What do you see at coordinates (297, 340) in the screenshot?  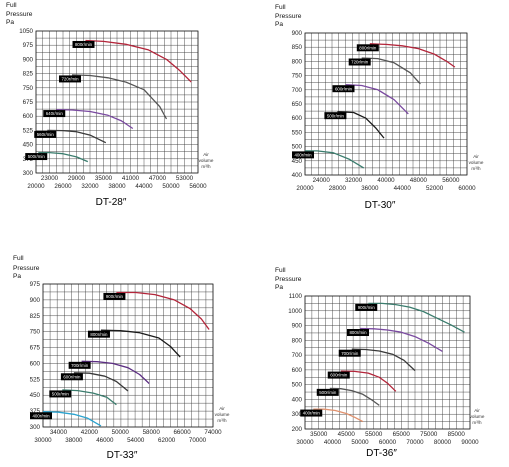 I see `y-tick-label: 800` at bounding box center [297, 340].